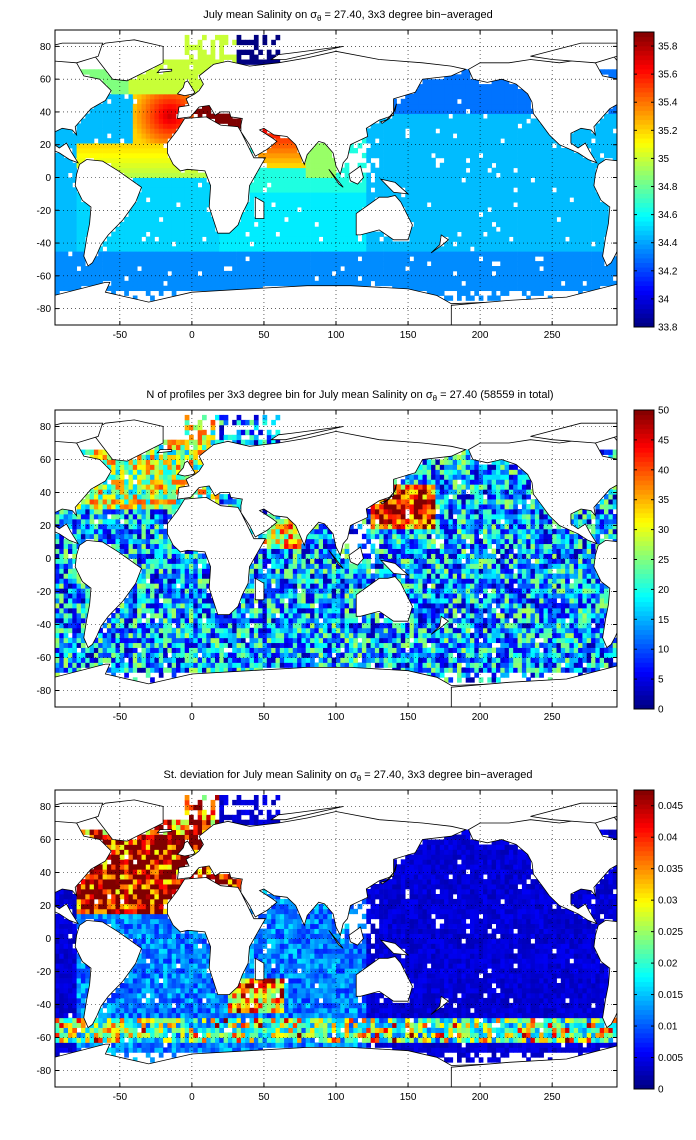  I want to click on land-polygon, so click(384, 218).